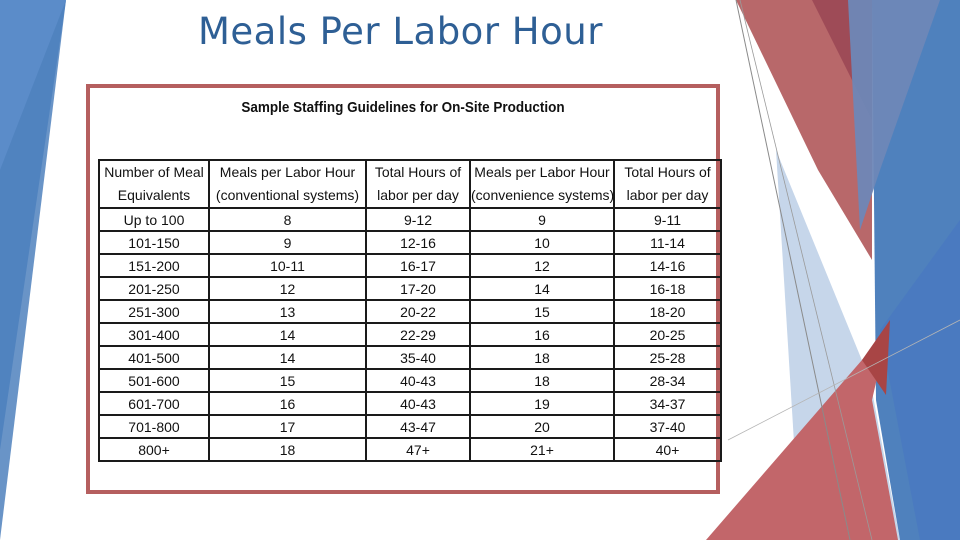  What do you see at coordinates (154, 403) in the screenshot?
I see `table-cell: 601-700` at bounding box center [154, 403].